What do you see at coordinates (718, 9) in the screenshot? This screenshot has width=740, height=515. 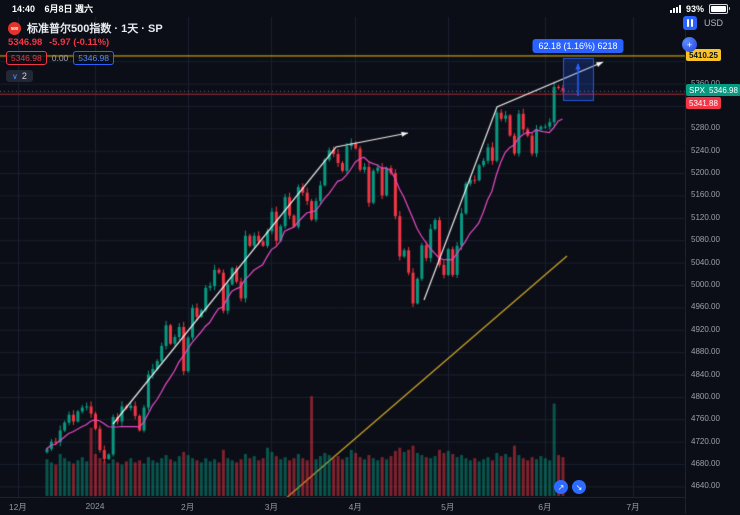 I see `battery-icon` at bounding box center [718, 9].